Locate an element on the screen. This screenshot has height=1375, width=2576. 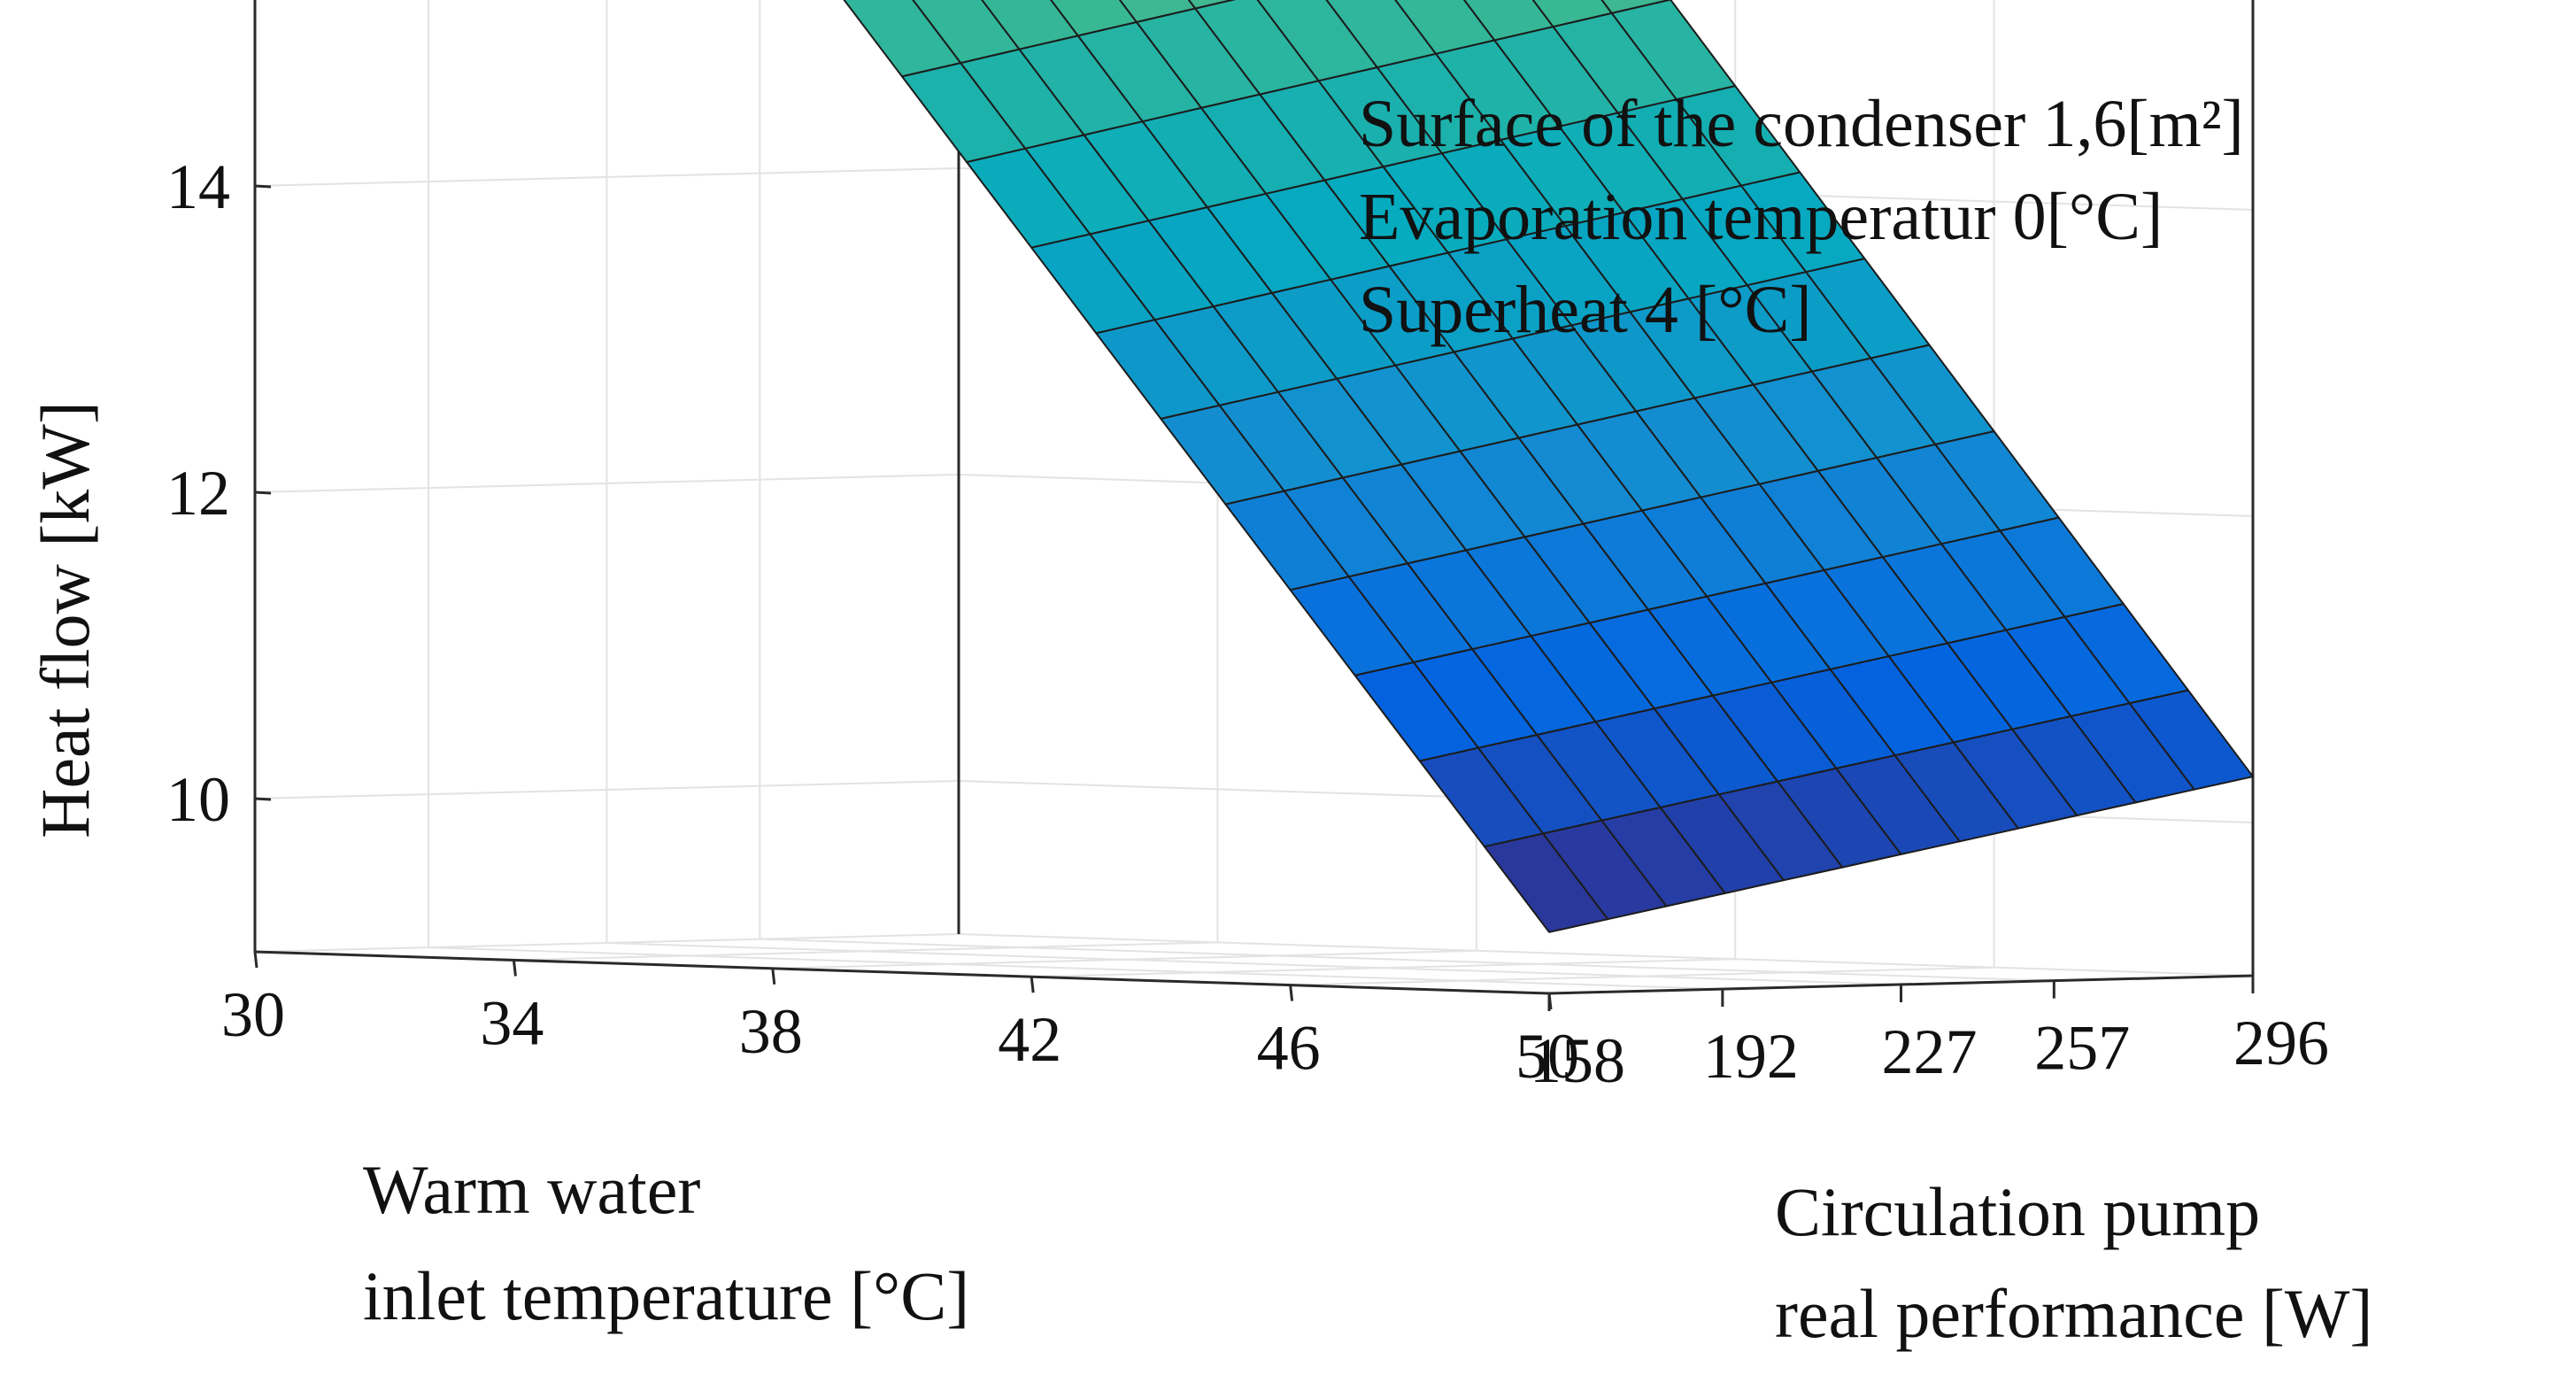
x-axis-label-line1: Warm water is located at coordinates (531, 1189).